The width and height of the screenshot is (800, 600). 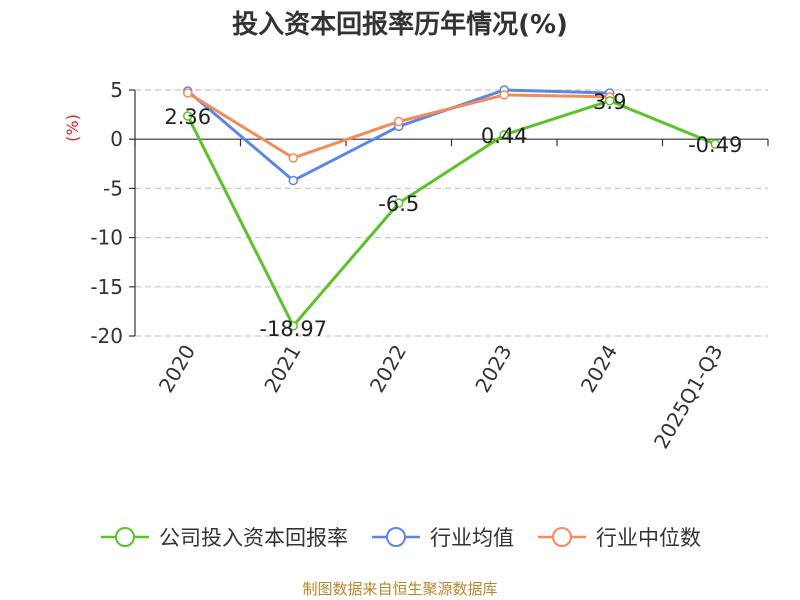 What do you see at coordinates (400, 589) in the screenshot?
I see `source-note: 制图数据来自恒生聚源数据库` at bounding box center [400, 589].